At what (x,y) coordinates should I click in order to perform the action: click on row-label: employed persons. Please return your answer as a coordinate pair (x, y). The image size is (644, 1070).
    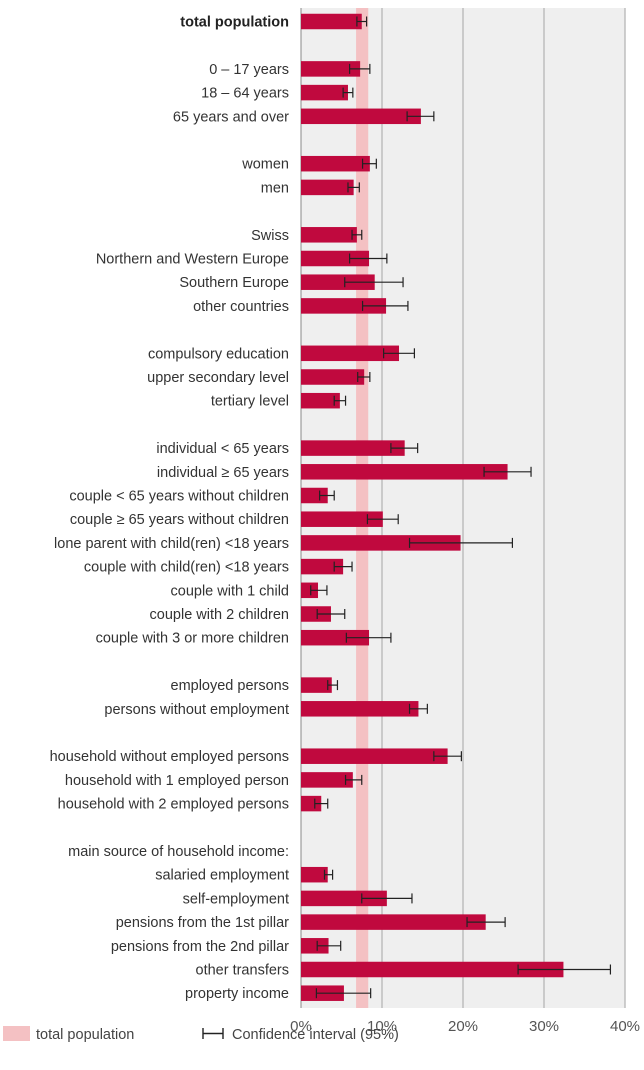
    Looking at the image, I should click on (230, 686).